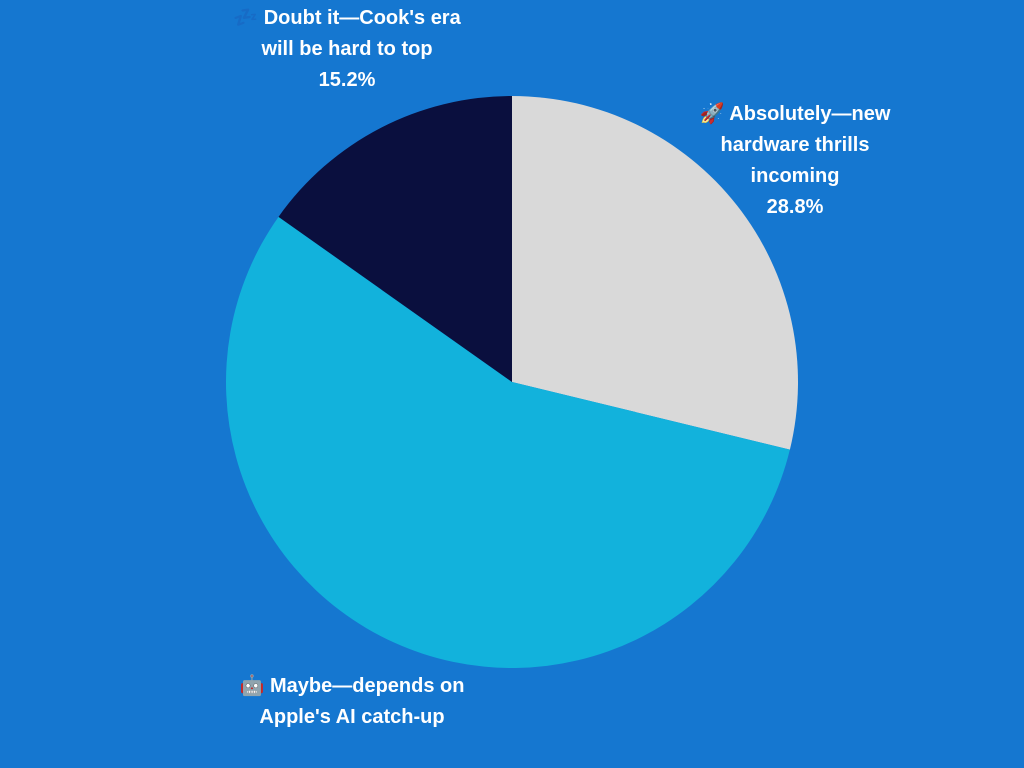  I want to click on slice-label: 🤖 Maybe—depends on Apple's AI catch-up, so click(352, 702).